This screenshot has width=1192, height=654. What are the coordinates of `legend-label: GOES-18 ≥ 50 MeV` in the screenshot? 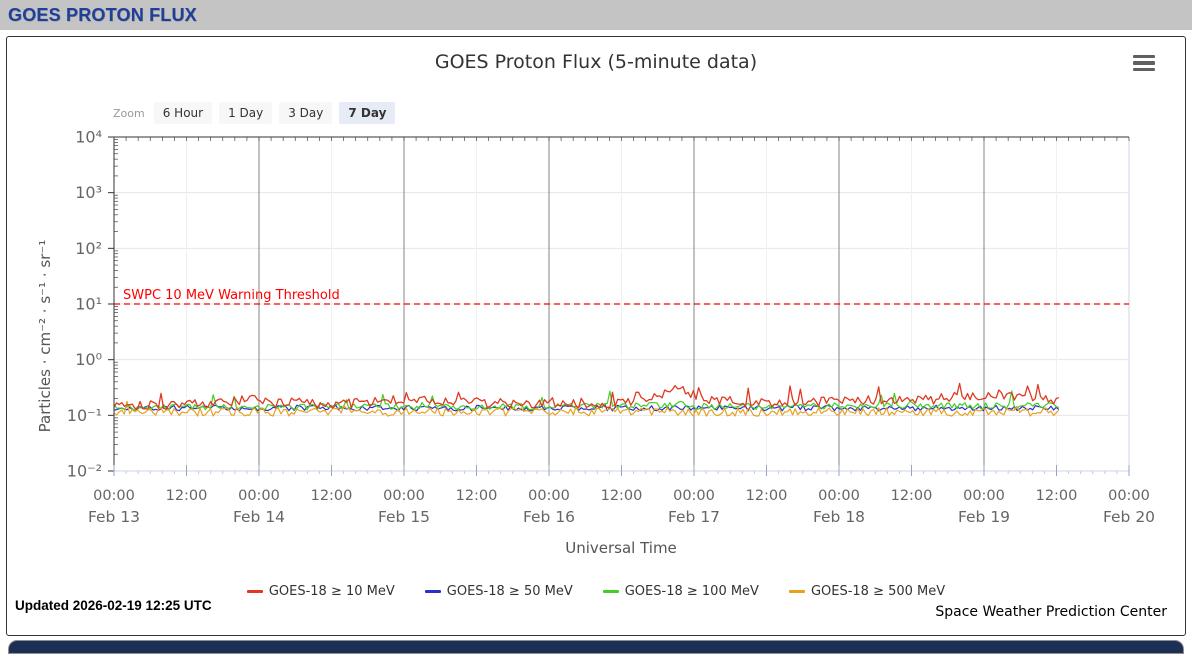 It's located at (509, 591).